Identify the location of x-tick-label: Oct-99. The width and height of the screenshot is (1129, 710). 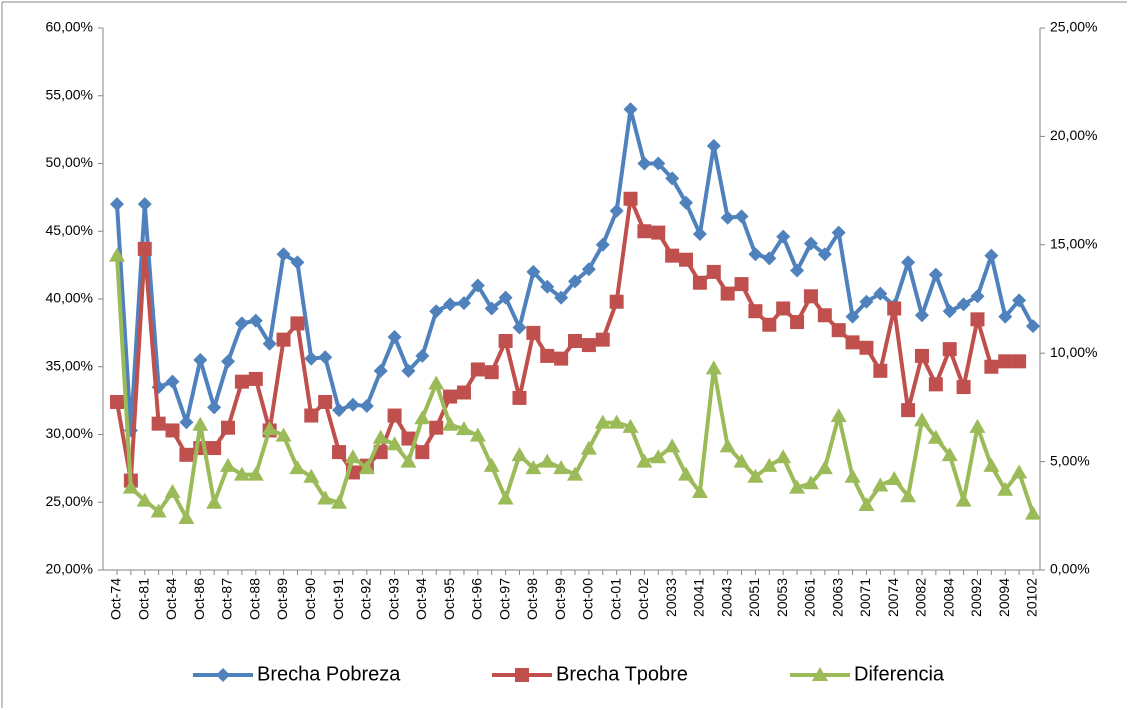
(560, 599).